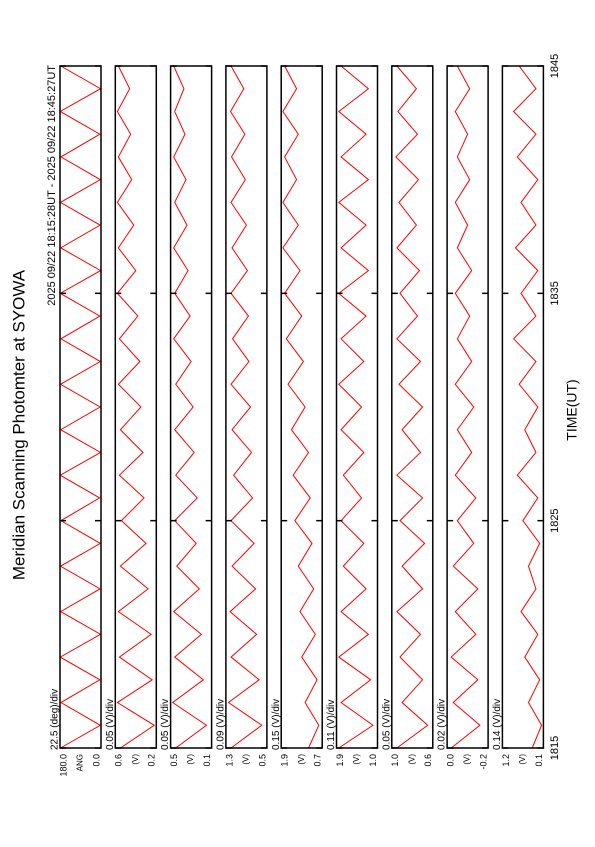 The image size is (595, 847). I want to click on scale-label: 22.5 (deg)/div, so click(55, 719).